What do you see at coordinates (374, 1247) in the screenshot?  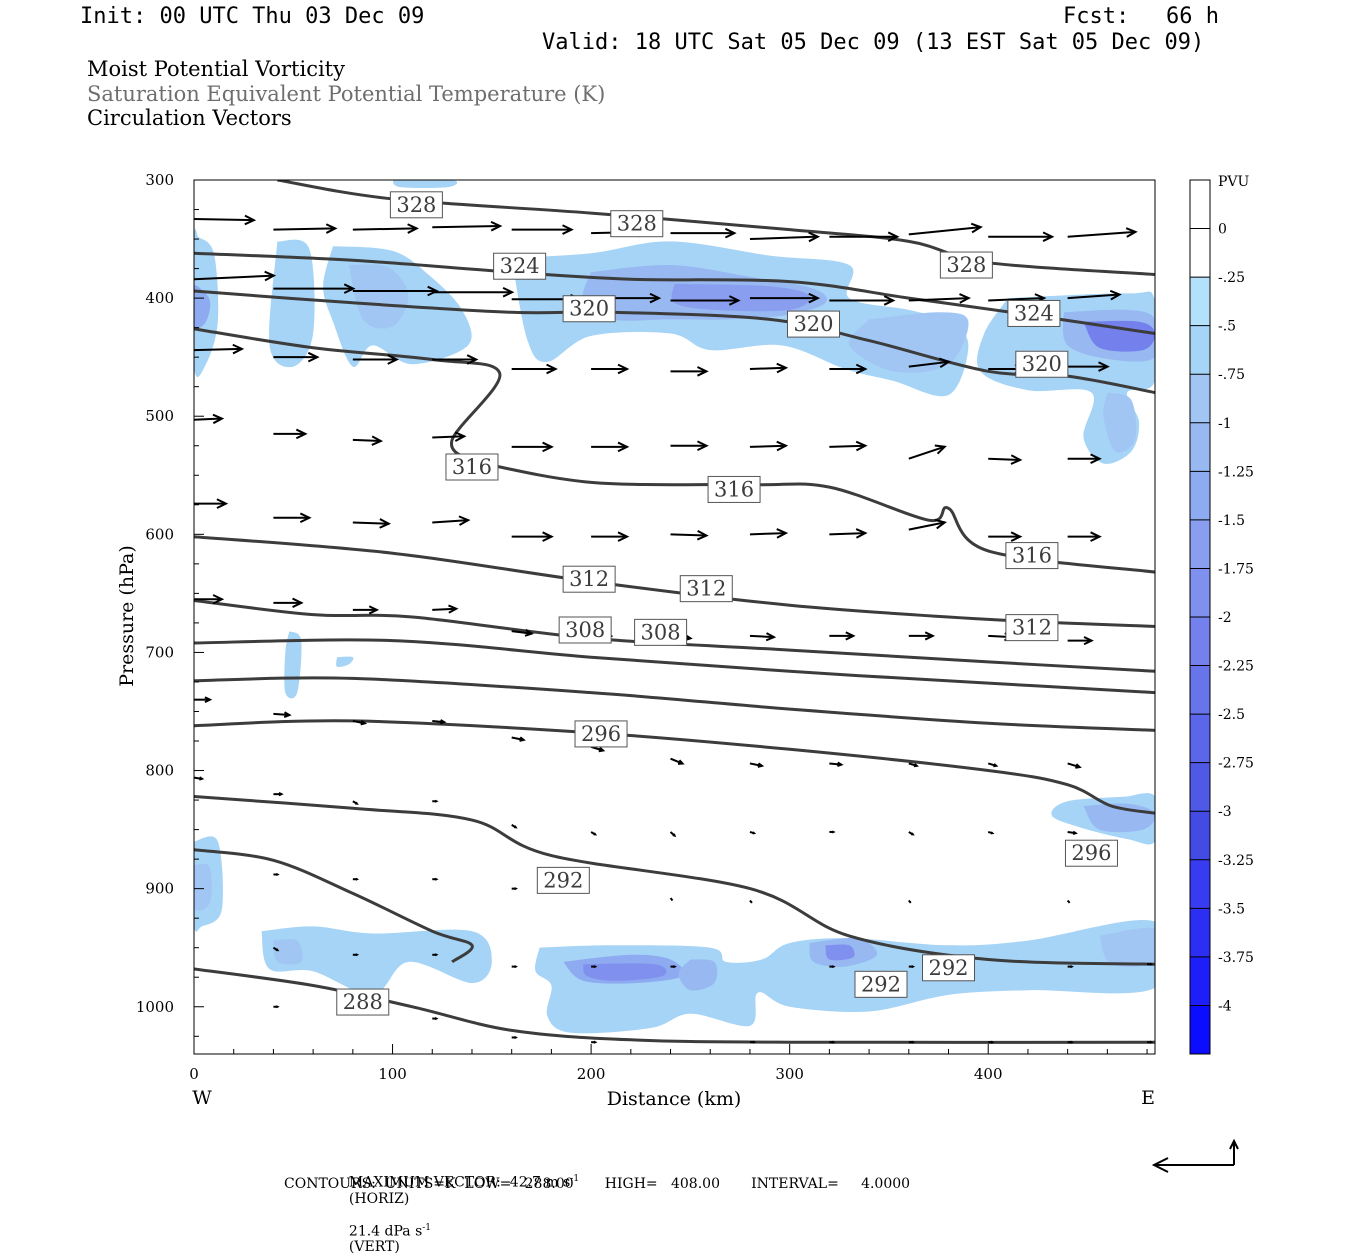 I see `max-vector-vertical-tag: (VERT)` at bounding box center [374, 1247].